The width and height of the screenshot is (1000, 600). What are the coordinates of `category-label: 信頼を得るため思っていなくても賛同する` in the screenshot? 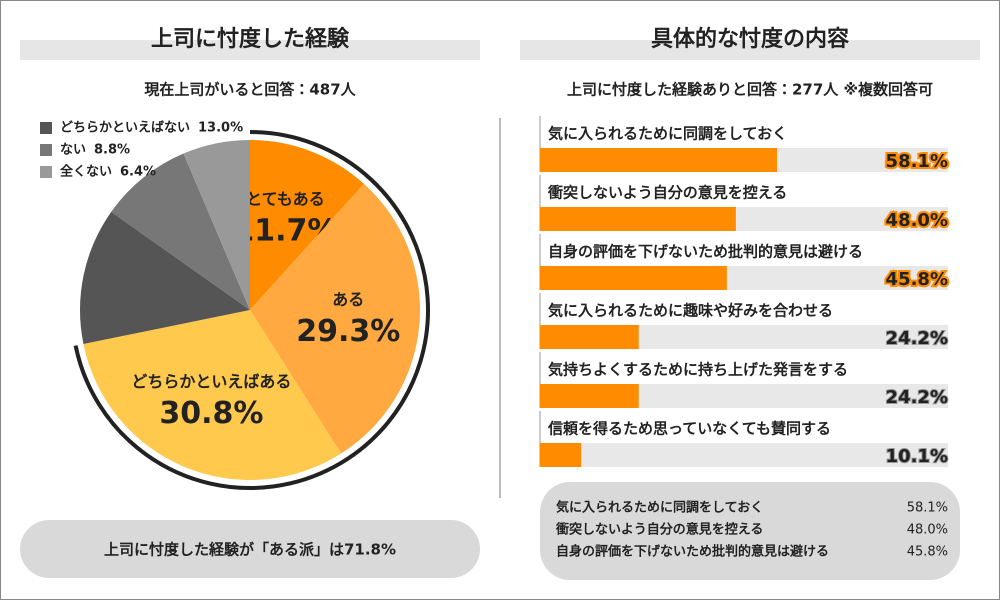 It's located at (689, 429).